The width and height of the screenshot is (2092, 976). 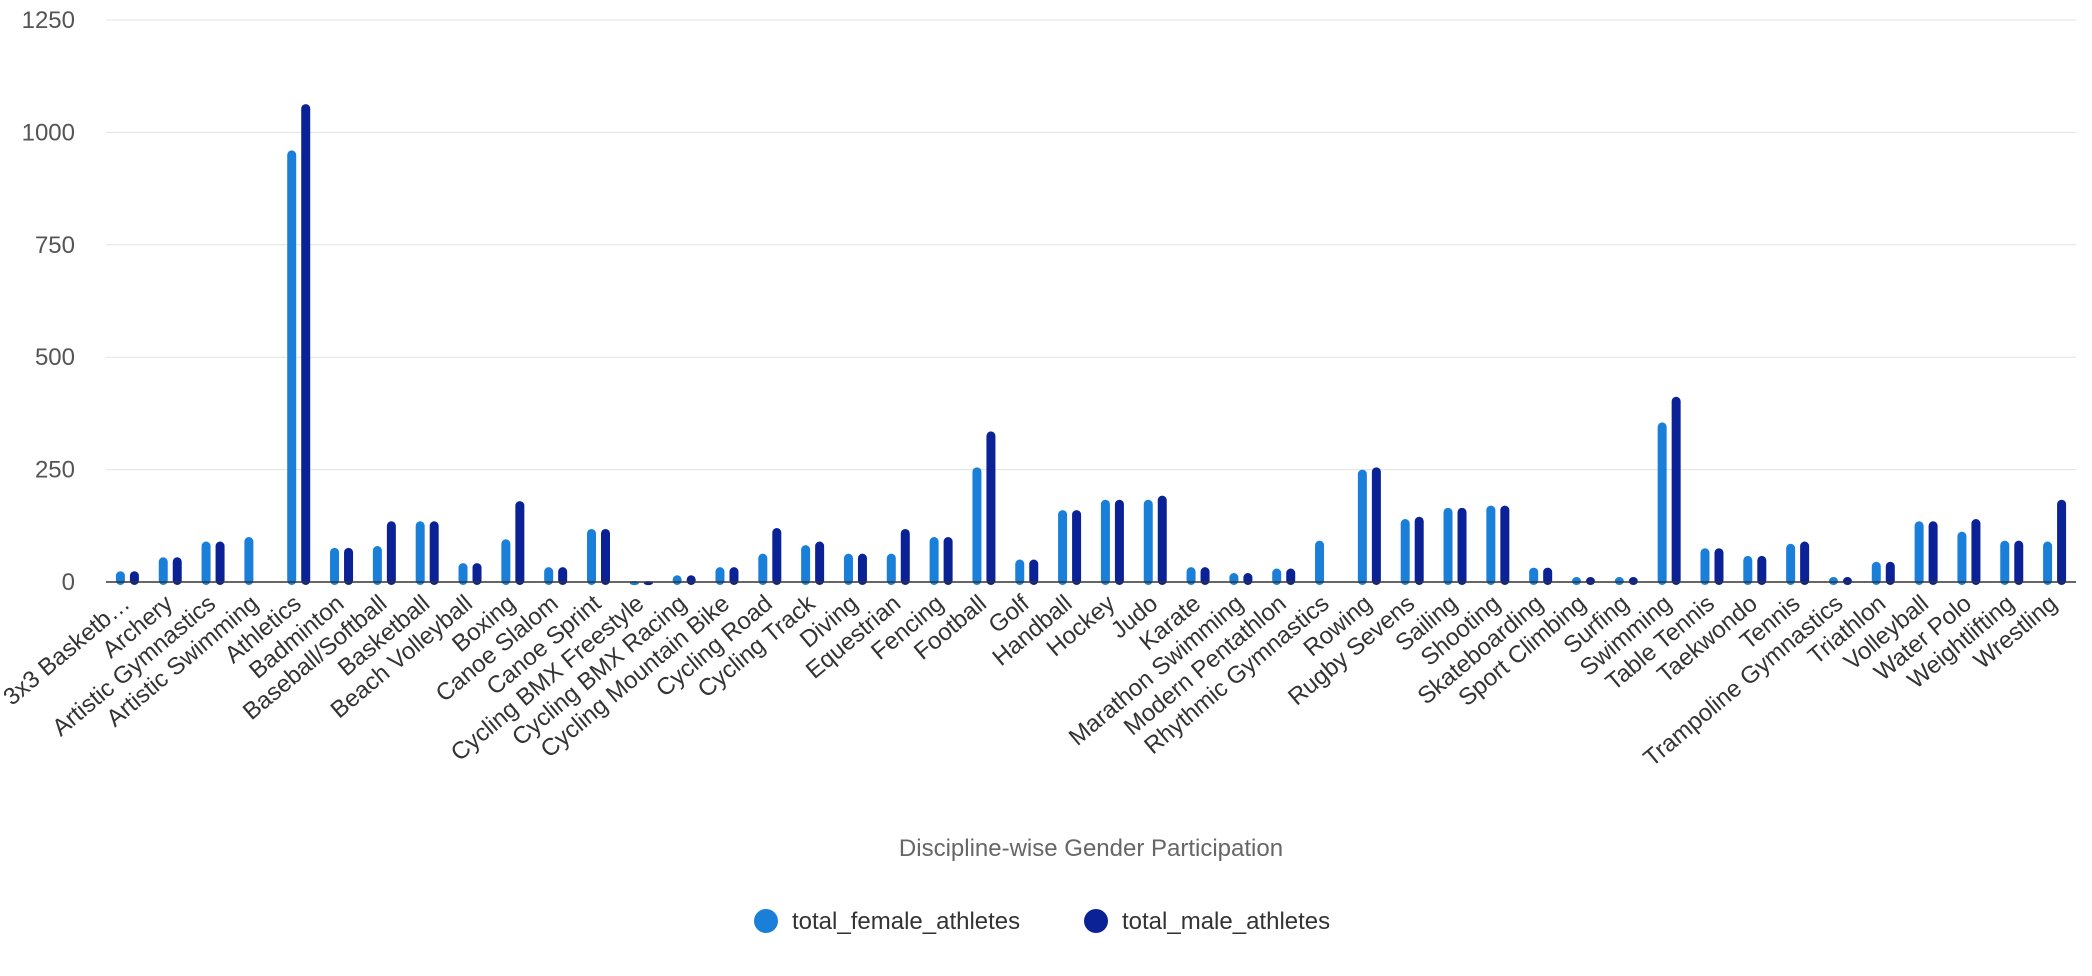 I want to click on legend-label: total_female_athletes, so click(x=906, y=921).